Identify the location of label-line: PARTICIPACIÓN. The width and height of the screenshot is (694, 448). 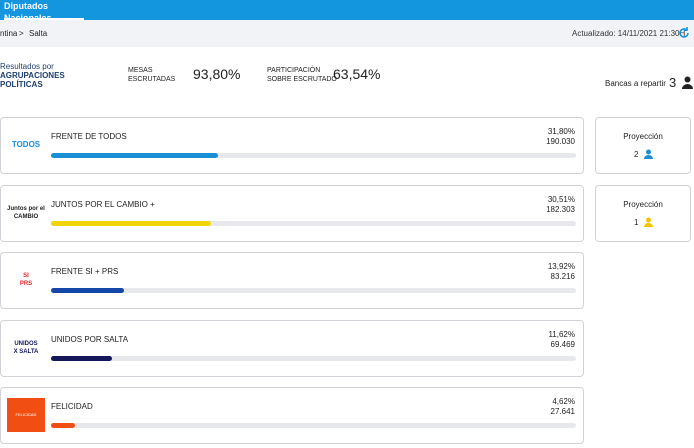
(294, 70).